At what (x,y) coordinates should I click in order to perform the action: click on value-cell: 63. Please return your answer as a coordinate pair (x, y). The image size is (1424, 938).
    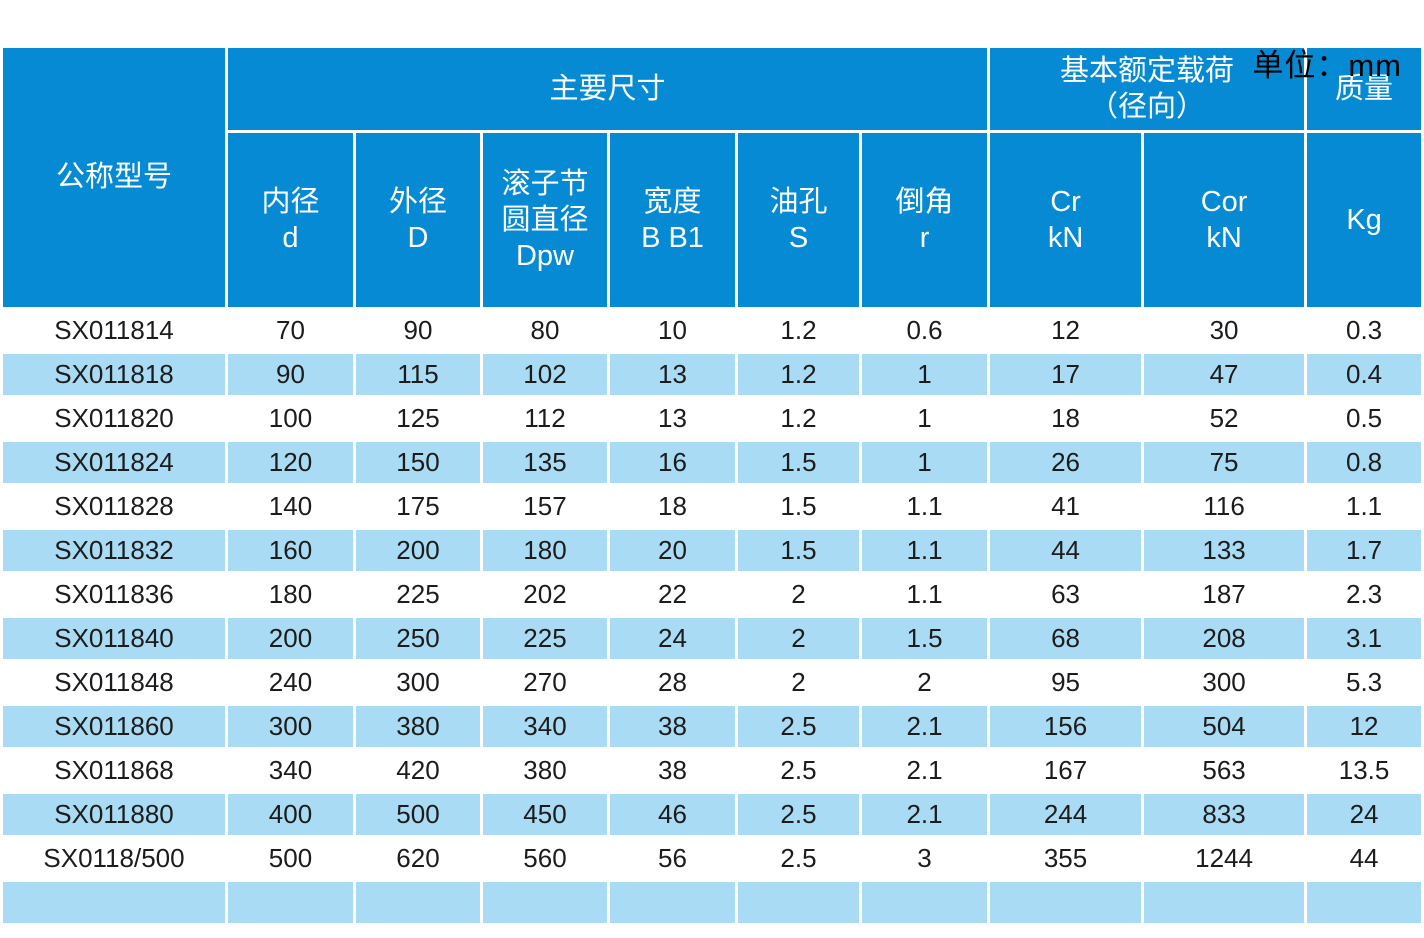
    Looking at the image, I should click on (1066, 594).